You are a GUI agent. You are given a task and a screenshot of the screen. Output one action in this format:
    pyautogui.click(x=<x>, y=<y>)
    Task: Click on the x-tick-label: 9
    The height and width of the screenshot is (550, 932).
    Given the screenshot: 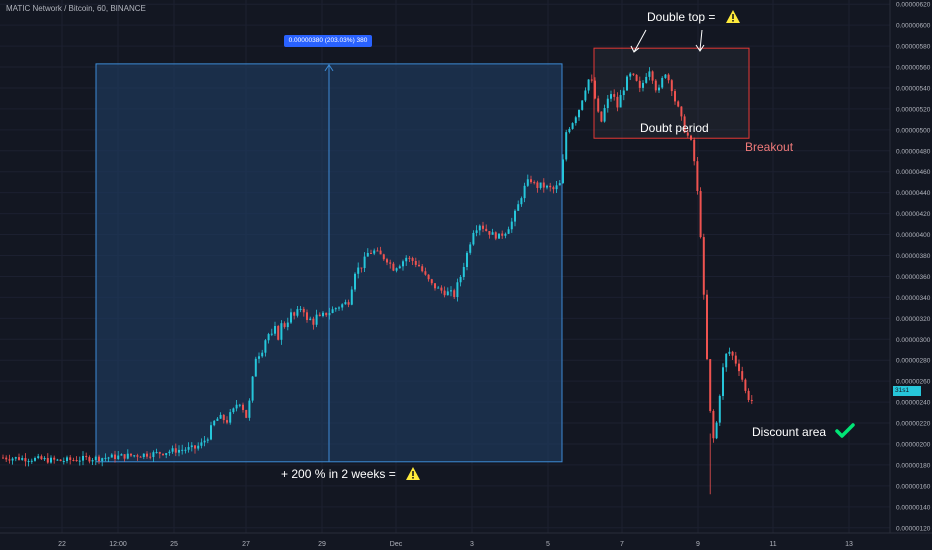 What is the action you would take?
    pyautogui.click(x=698, y=544)
    